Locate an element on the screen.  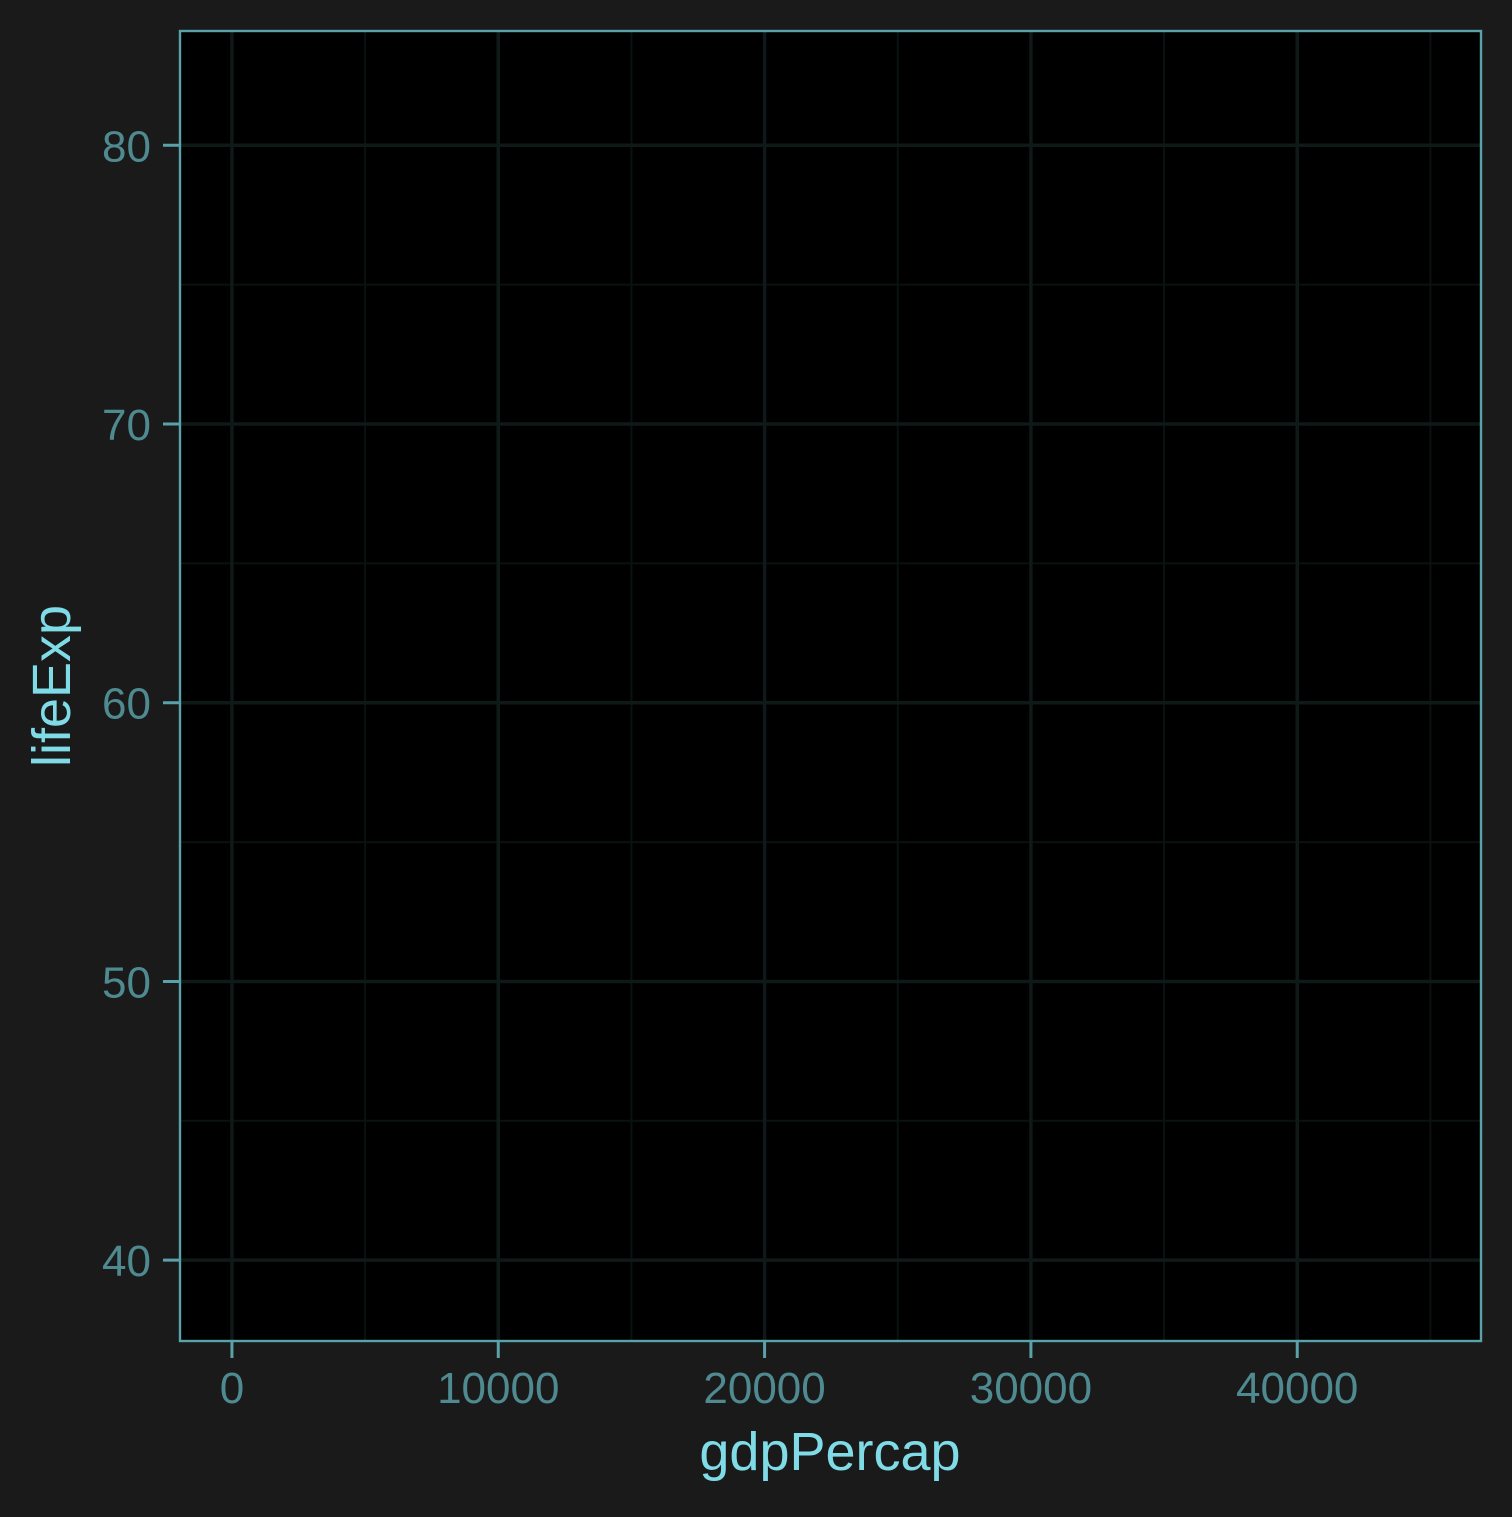
x-axis-title: gdpPercap is located at coordinates (829, 1452).